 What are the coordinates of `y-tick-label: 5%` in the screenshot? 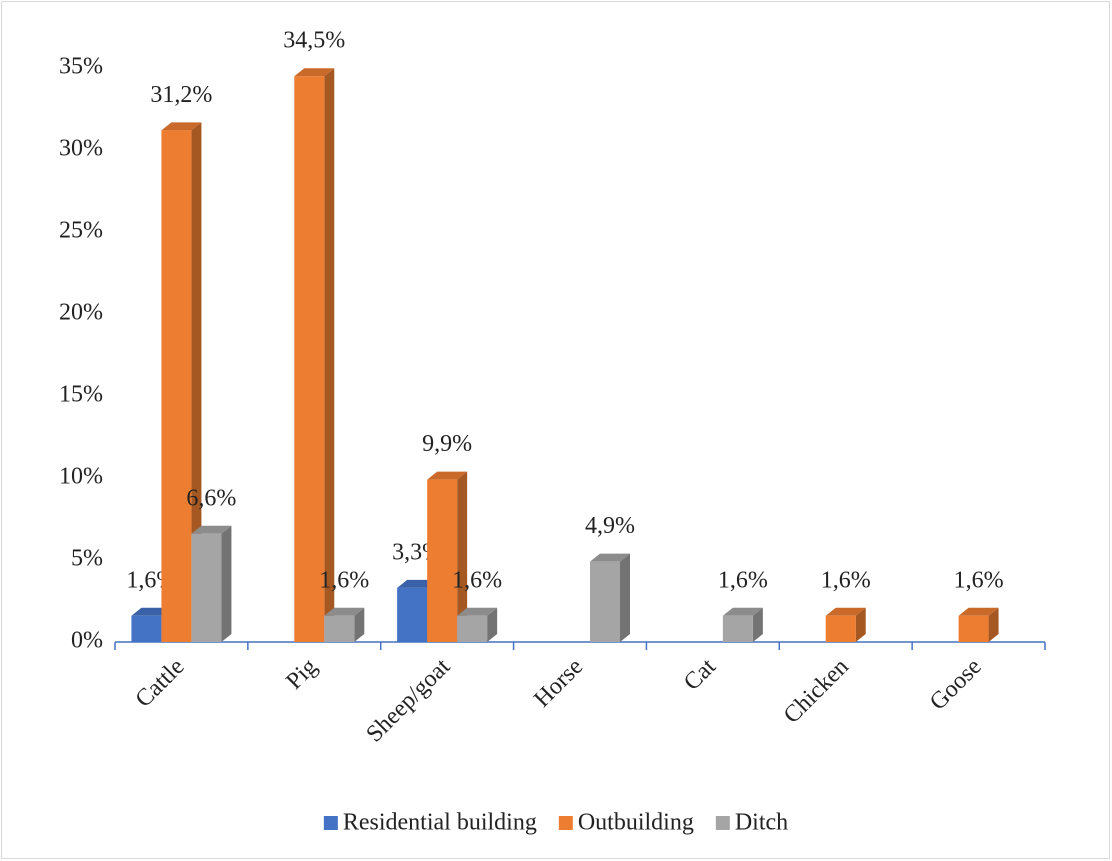 It's located at (87, 559).